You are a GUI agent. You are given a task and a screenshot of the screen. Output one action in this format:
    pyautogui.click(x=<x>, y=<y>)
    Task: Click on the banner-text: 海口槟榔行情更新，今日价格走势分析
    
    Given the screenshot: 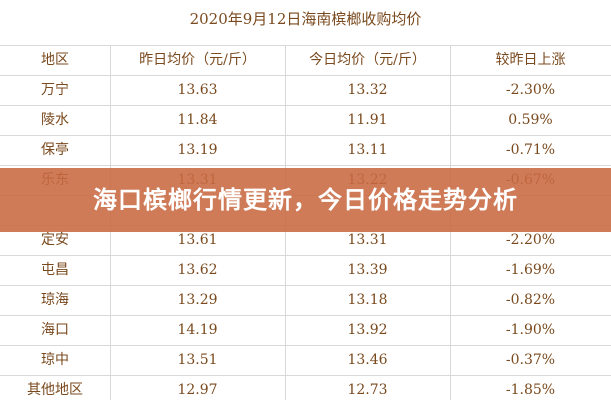 What is the action you would take?
    pyautogui.click(x=305, y=200)
    